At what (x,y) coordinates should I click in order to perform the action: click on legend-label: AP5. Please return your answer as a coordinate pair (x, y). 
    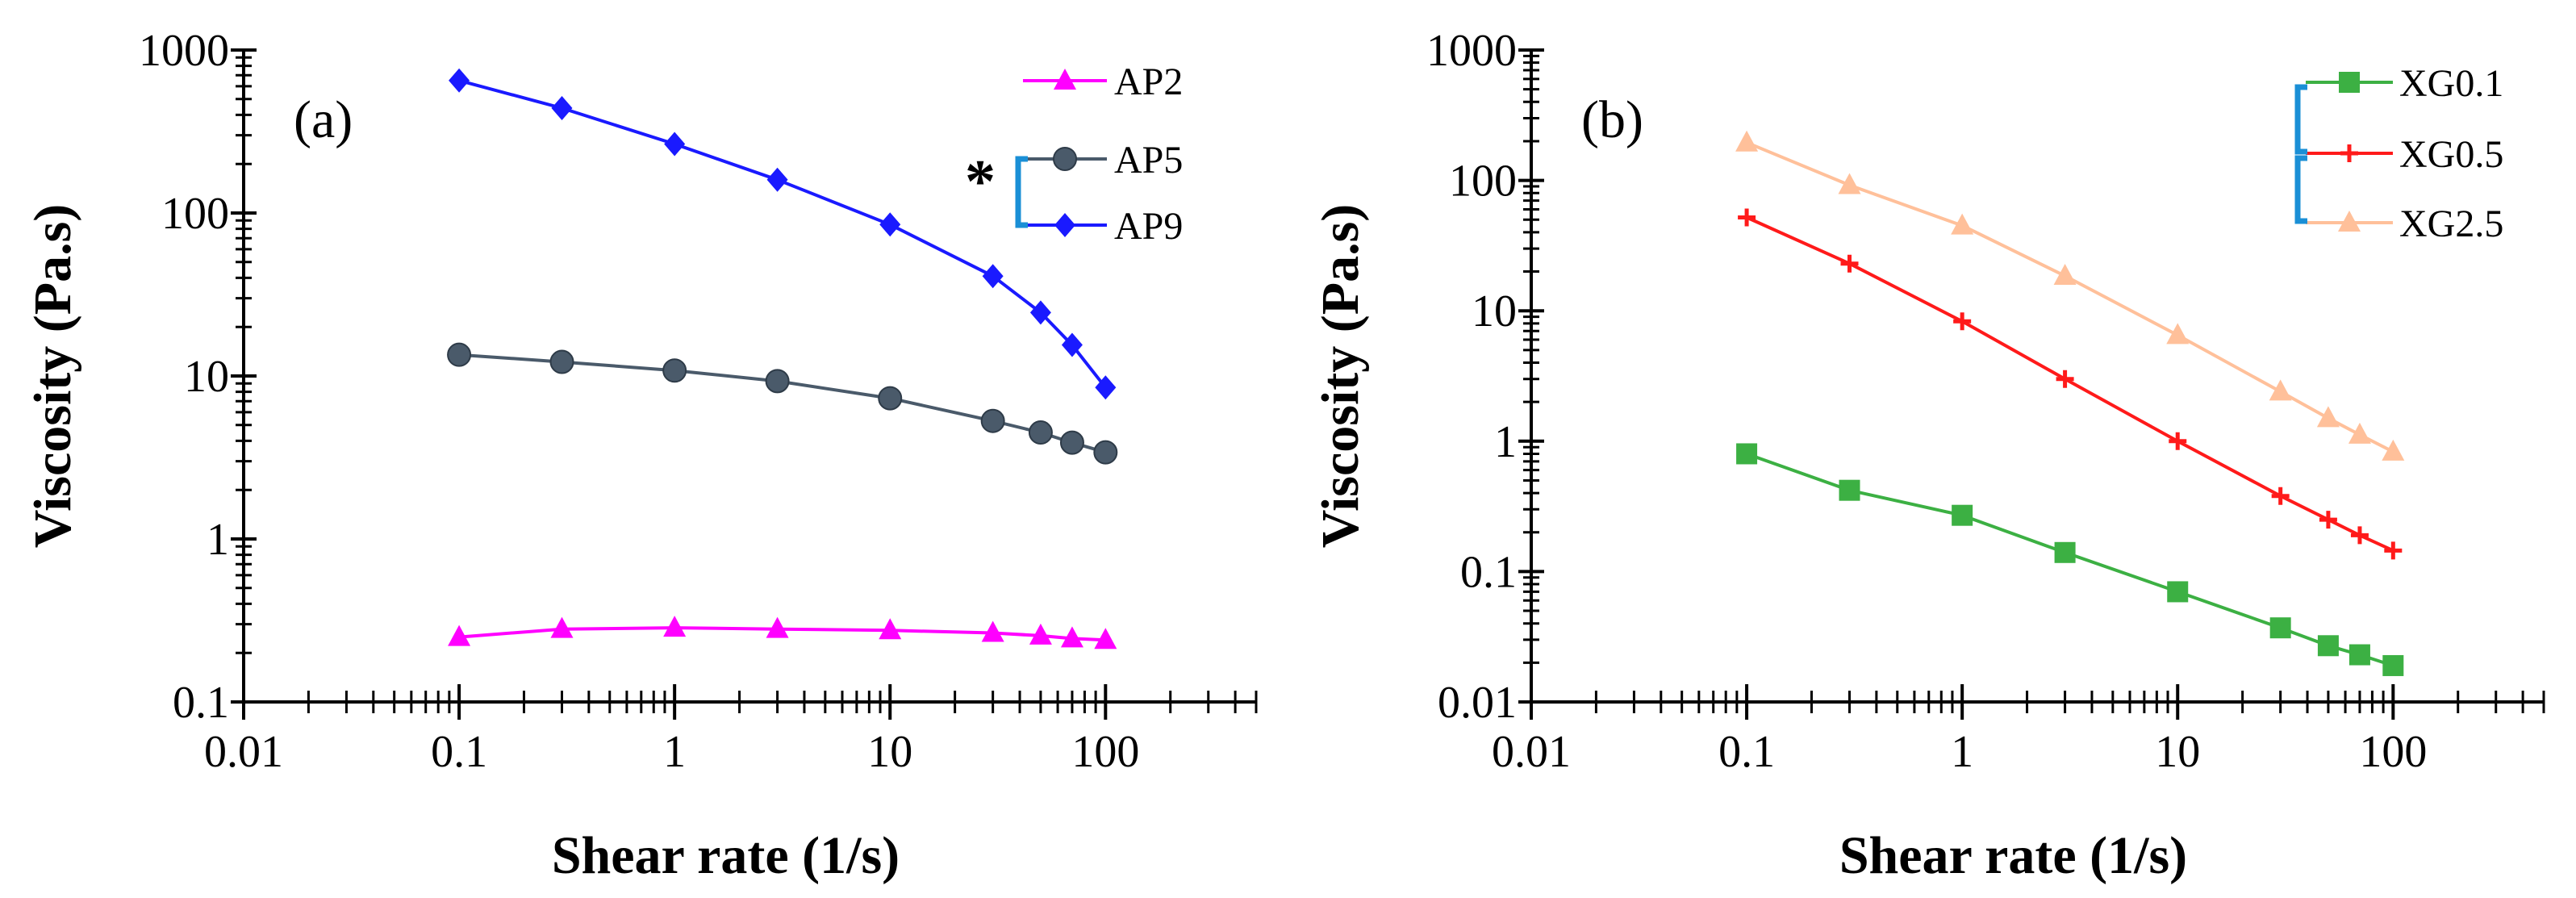
    Looking at the image, I should click on (1148, 160).